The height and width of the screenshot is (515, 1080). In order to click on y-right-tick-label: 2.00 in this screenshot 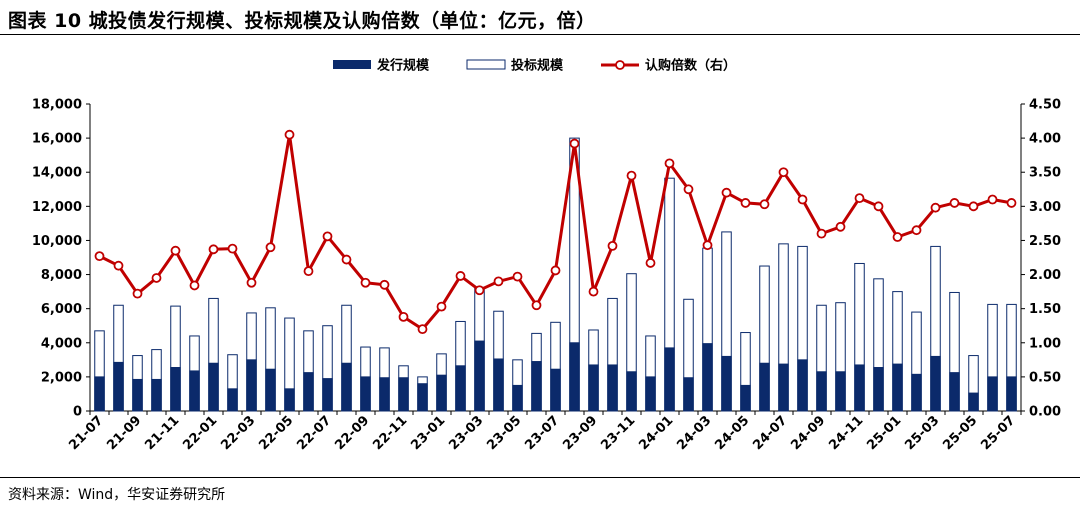, I will do `click(1045, 275)`.